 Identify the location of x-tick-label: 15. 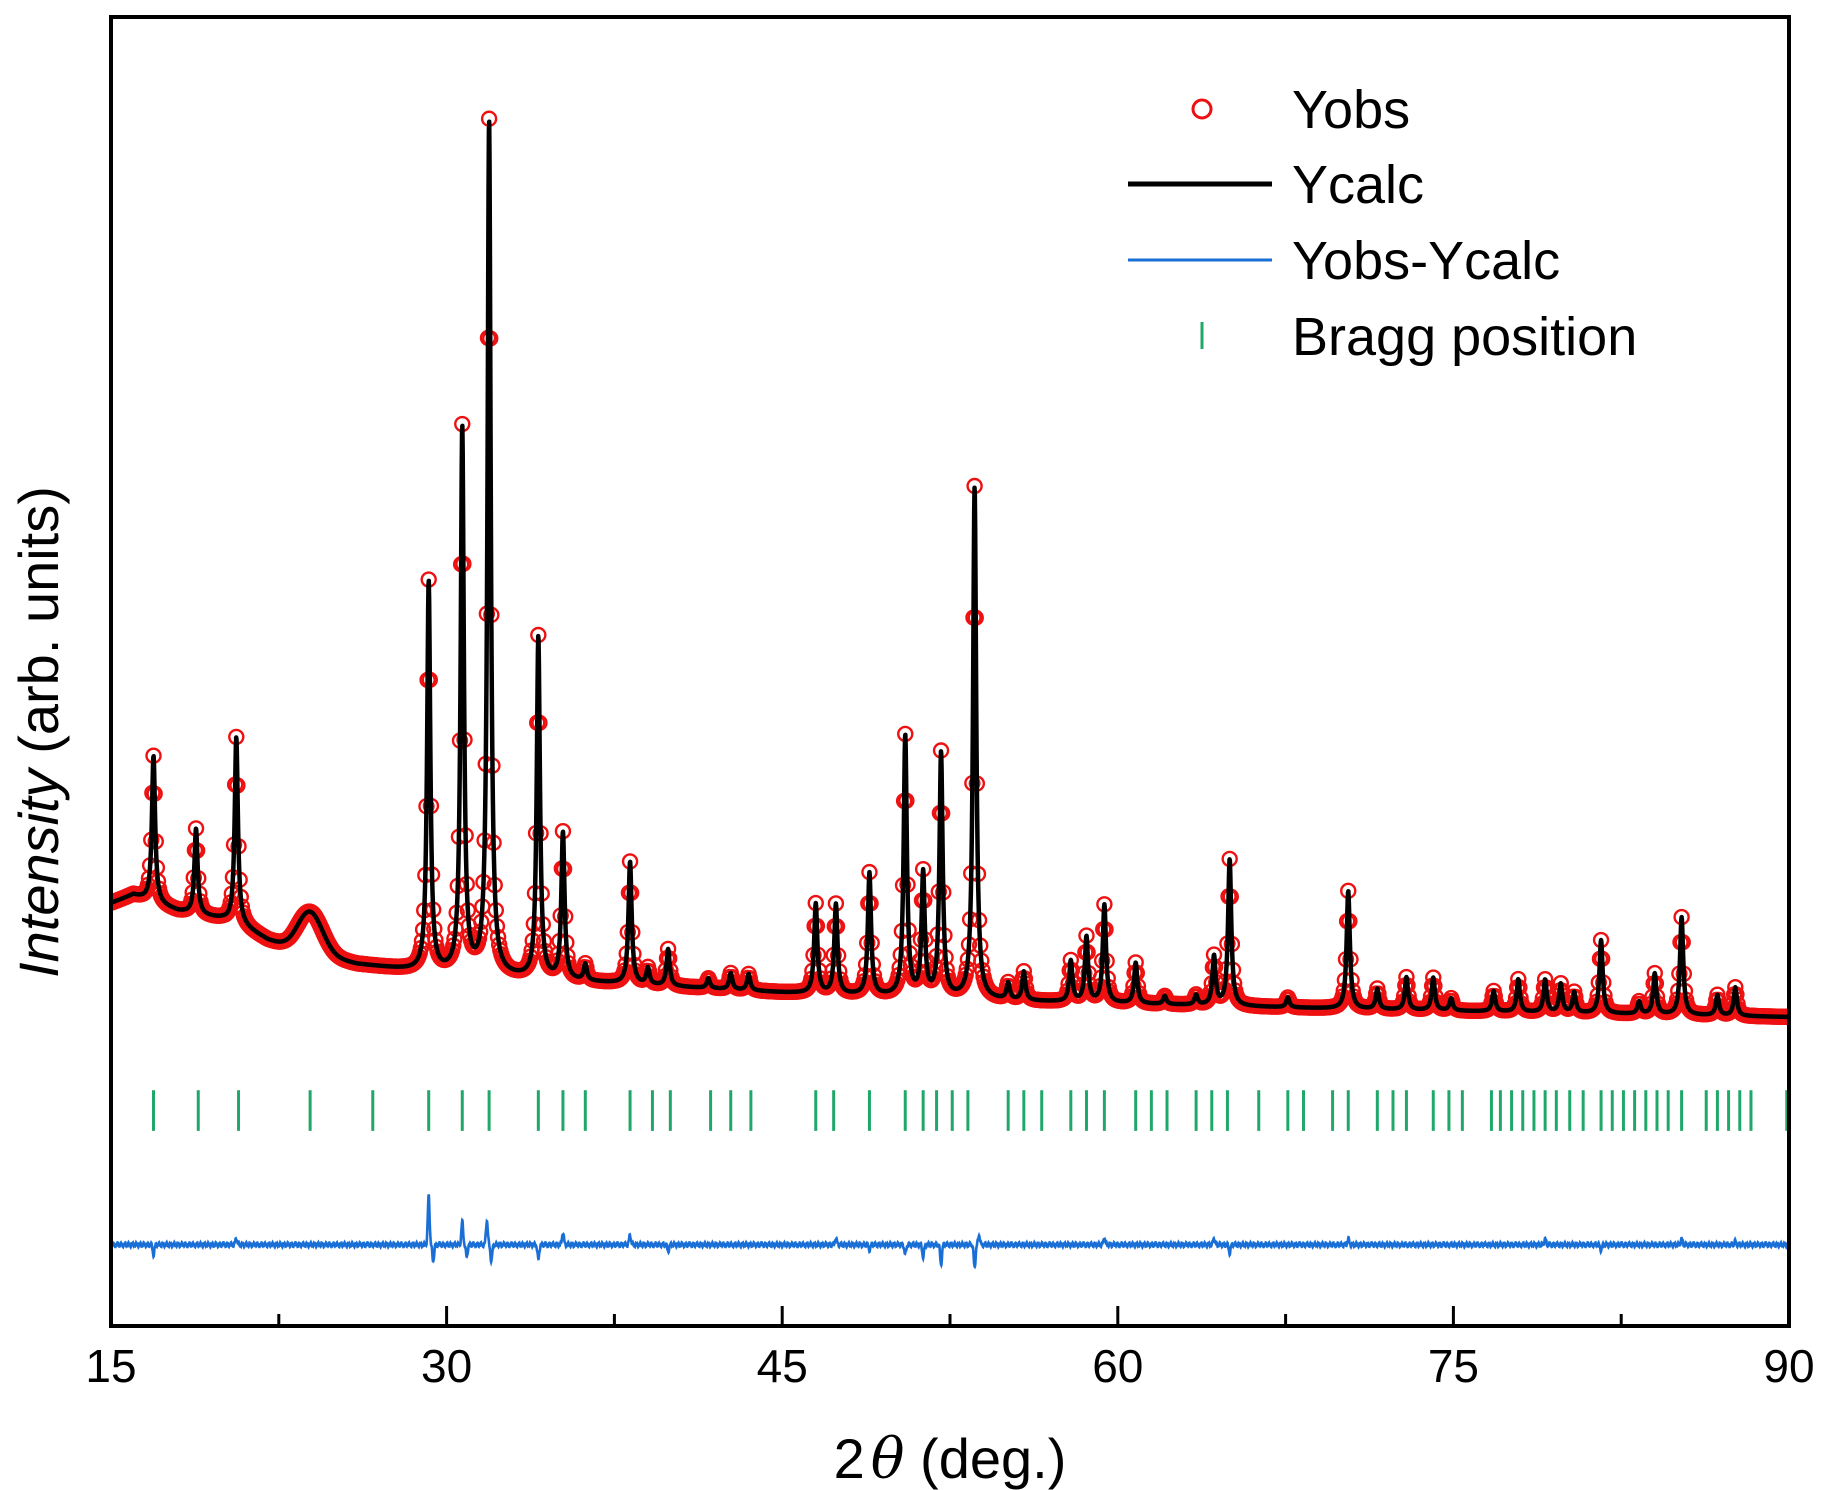
(110, 1366).